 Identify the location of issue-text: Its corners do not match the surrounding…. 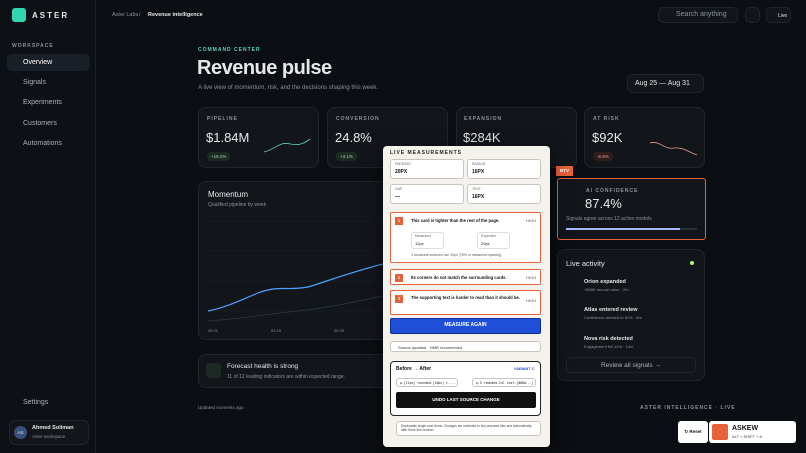
(459, 277).